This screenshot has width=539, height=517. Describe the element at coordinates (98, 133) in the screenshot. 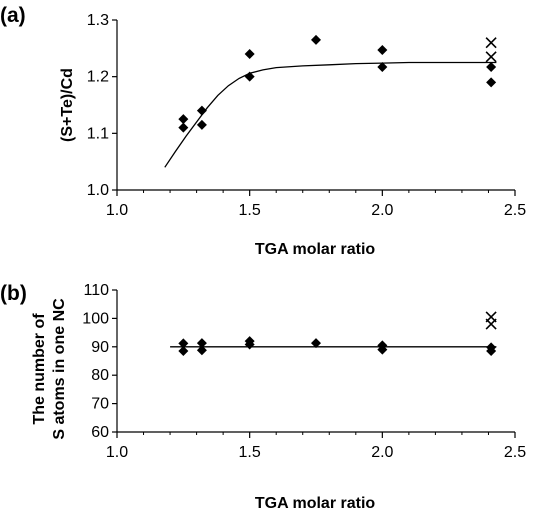

I see `y-tick-label: 1.1` at that location.